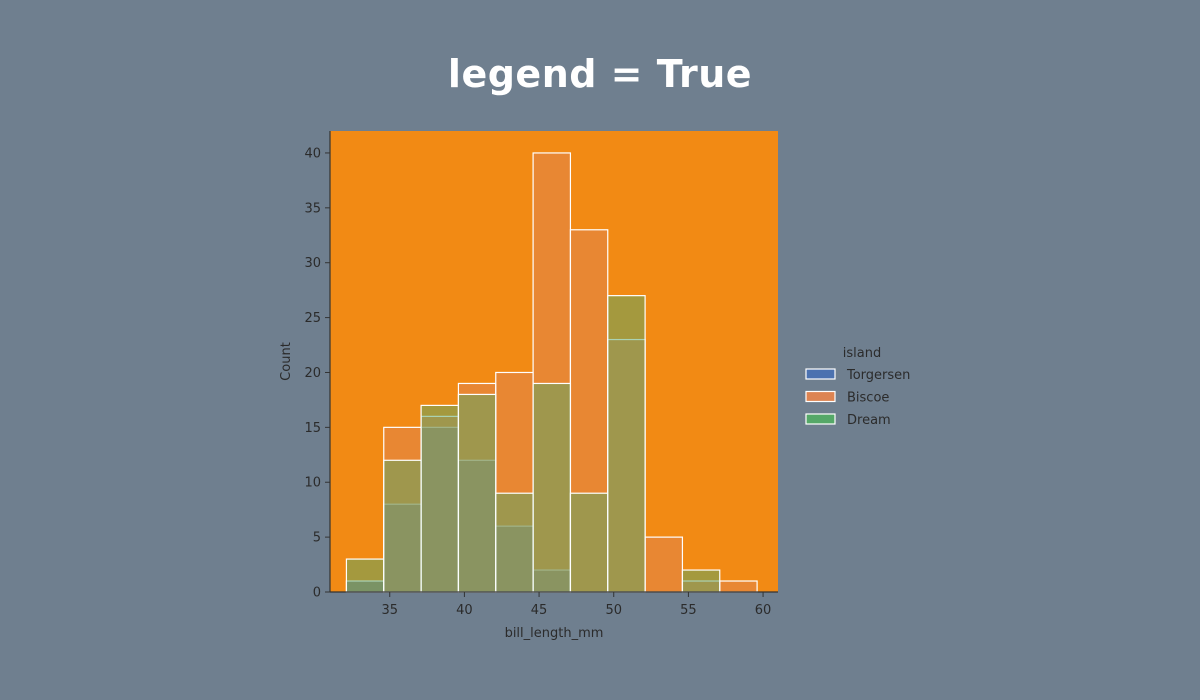 The image size is (1200, 700). Describe the element at coordinates (862, 353) in the screenshot. I see `legend-title: island` at that location.